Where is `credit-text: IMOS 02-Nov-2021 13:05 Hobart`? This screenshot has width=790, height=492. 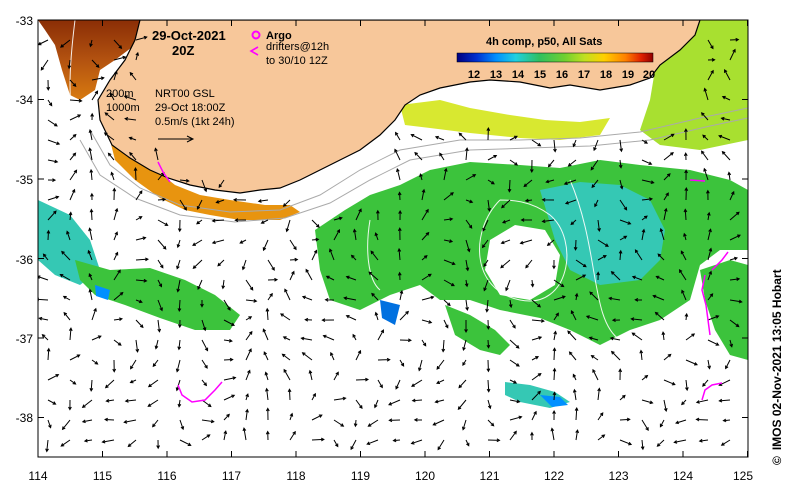 credit-text: IMOS 02-Nov-2021 13:05 Hobart is located at coordinates (777, 359).